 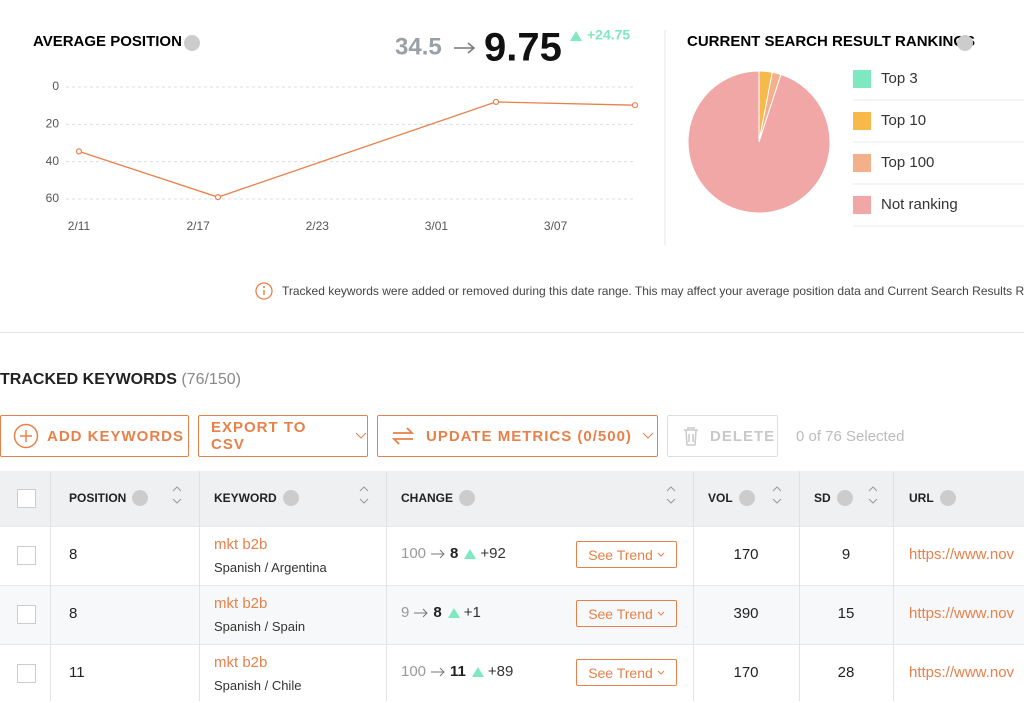 What do you see at coordinates (453, 553) in the screenshot?
I see `change: 100 8 +92` at bounding box center [453, 553].